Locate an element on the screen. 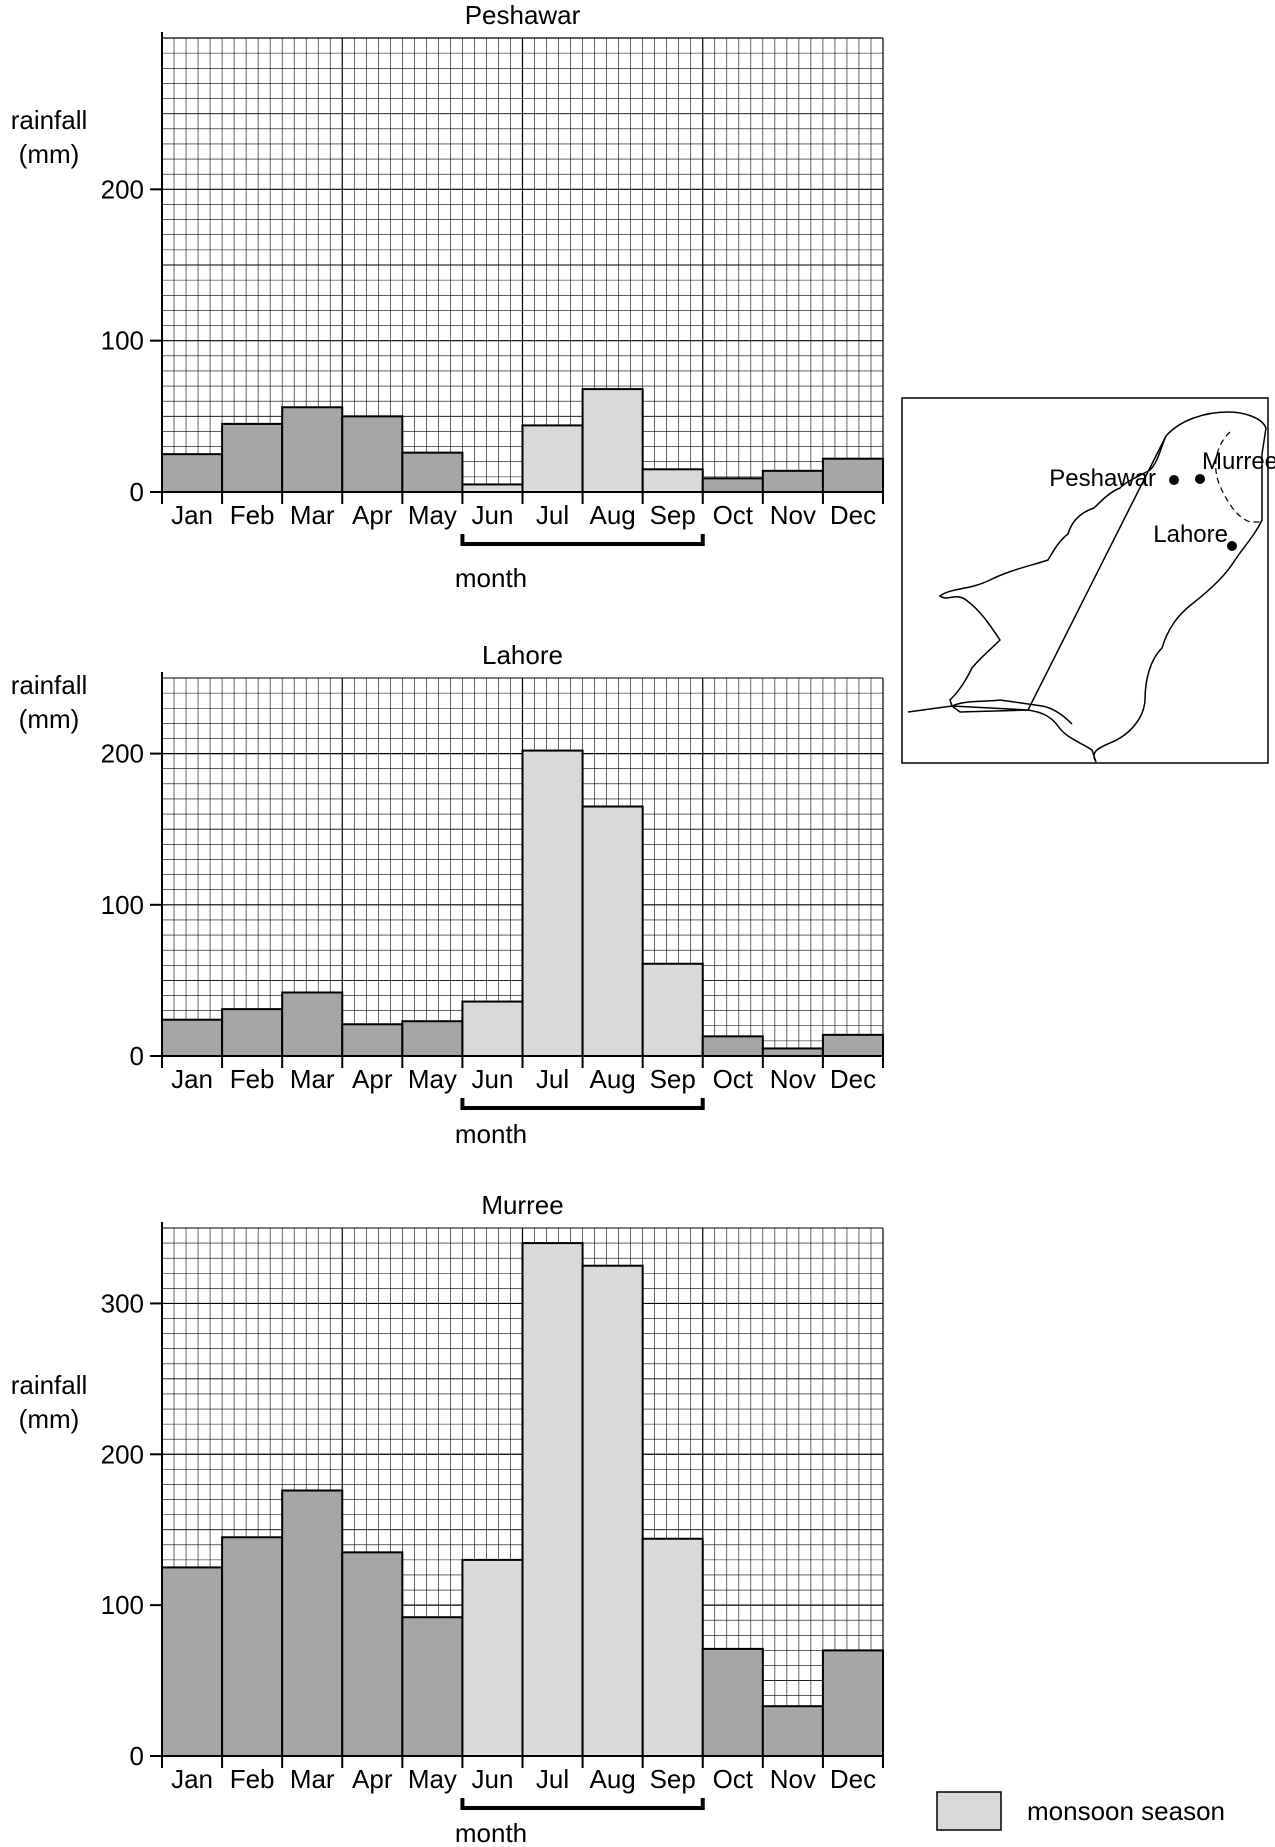  chart-title: Lahore is located at coordinates (522, 655).